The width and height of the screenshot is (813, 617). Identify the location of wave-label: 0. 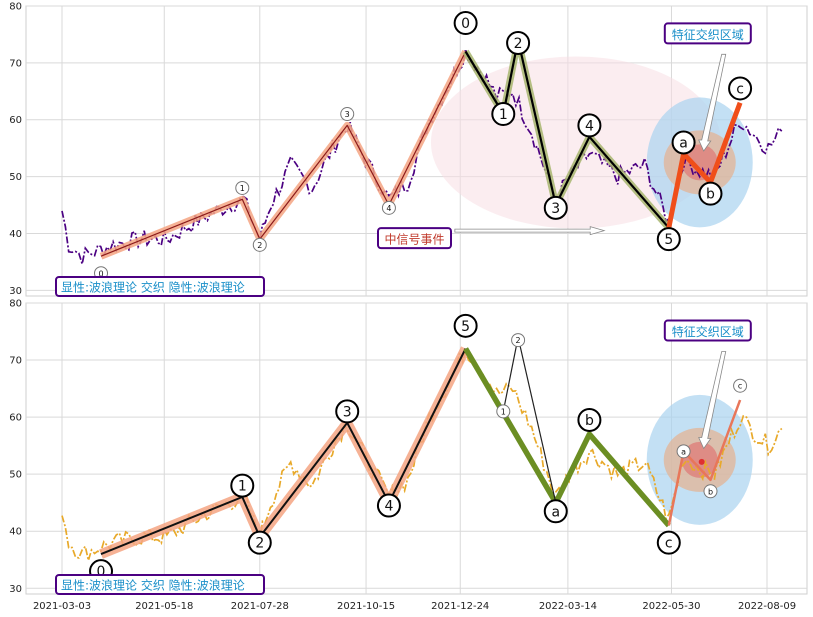
(465, 23).